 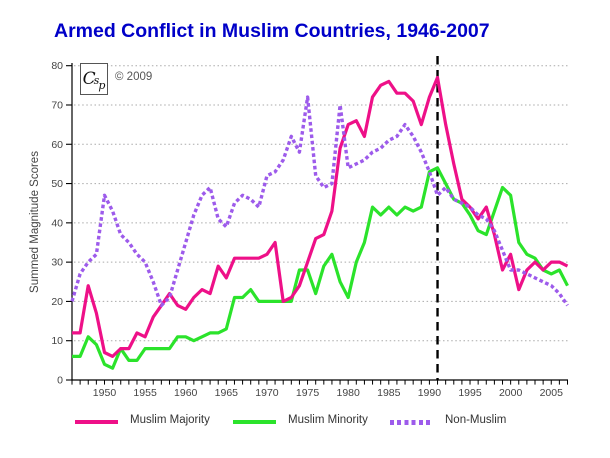 I want to click on csp-logo-monogram: Csp, so click(x=94, y=80).